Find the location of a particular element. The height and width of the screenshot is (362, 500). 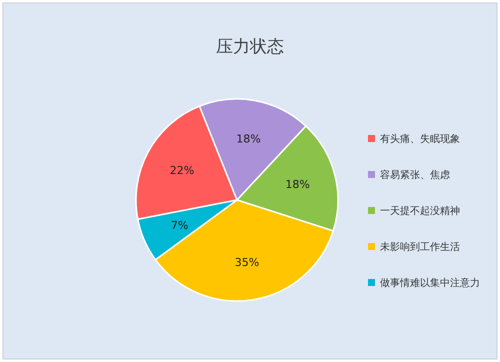

chart-title: 压力状态 is located at coordinates (250, 47).